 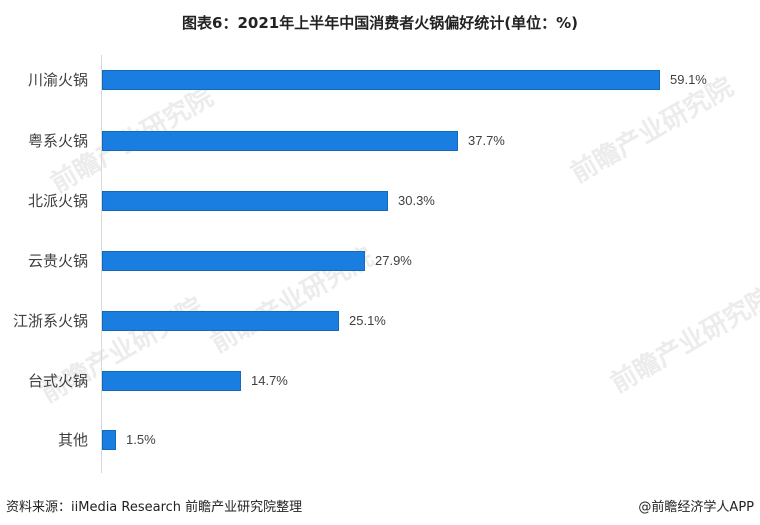 I want to click on category-label: 川渝火锅, so click(x=57, y=80).